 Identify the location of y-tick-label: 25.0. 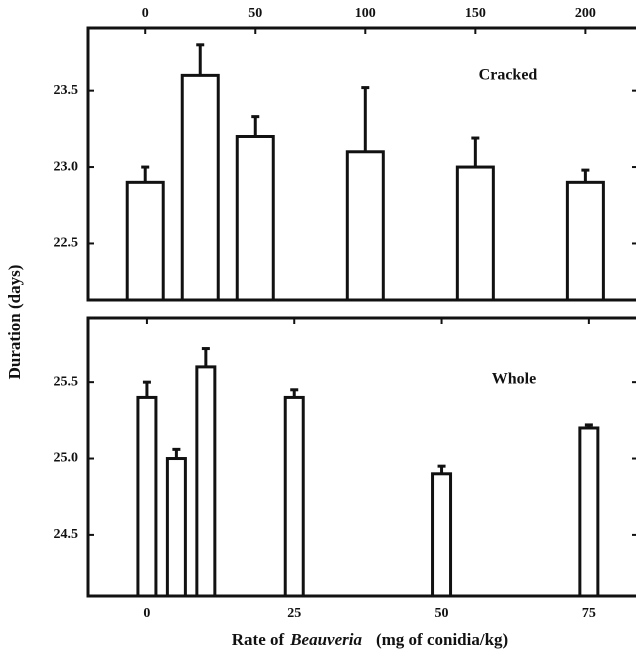
(66, 458).